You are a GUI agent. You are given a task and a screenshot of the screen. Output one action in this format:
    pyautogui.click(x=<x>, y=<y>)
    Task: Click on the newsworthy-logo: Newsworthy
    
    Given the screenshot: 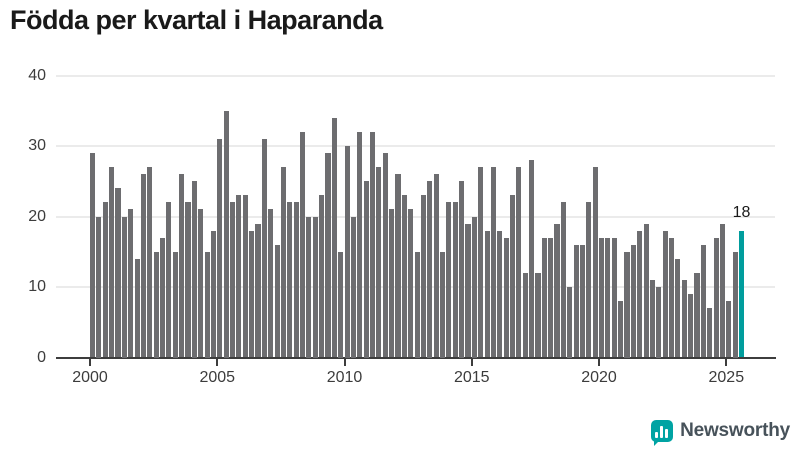 What is the action you would take?
    pyautogui.click(x=720, y=432)
    